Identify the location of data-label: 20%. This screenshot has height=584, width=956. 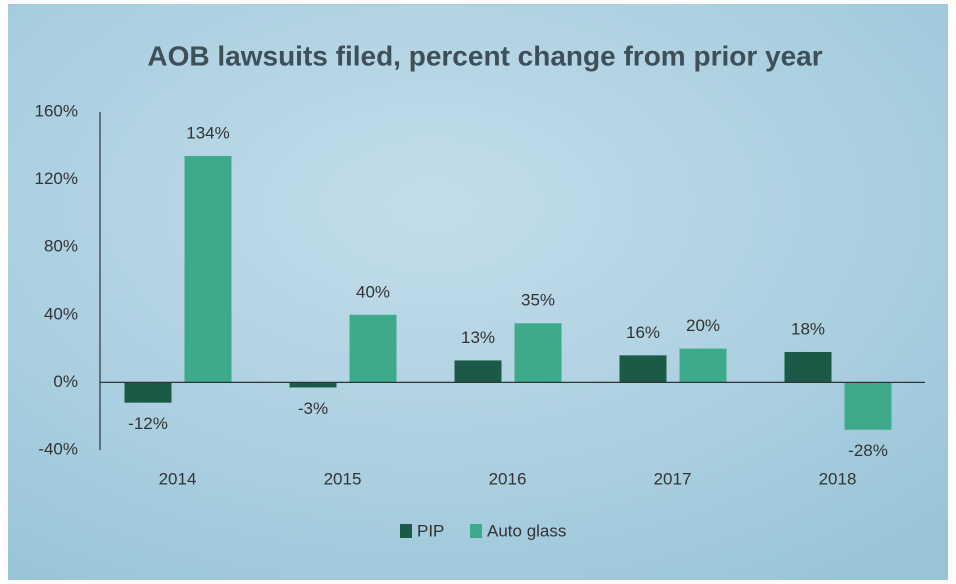
(703, 325).